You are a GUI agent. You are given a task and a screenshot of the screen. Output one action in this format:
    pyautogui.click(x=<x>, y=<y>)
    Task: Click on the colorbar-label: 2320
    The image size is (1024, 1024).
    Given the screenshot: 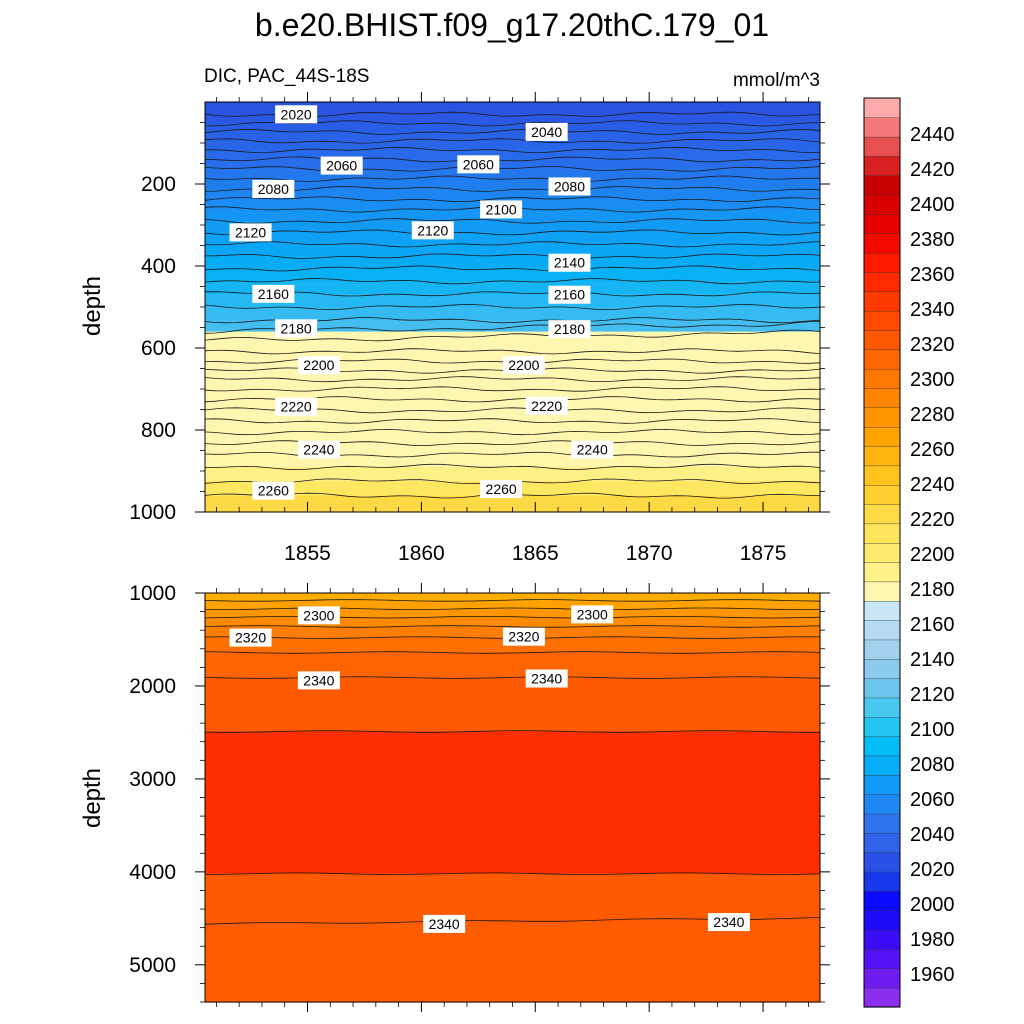 What is the action you would take?
    pyautogui.click(x=932, y=345)
    